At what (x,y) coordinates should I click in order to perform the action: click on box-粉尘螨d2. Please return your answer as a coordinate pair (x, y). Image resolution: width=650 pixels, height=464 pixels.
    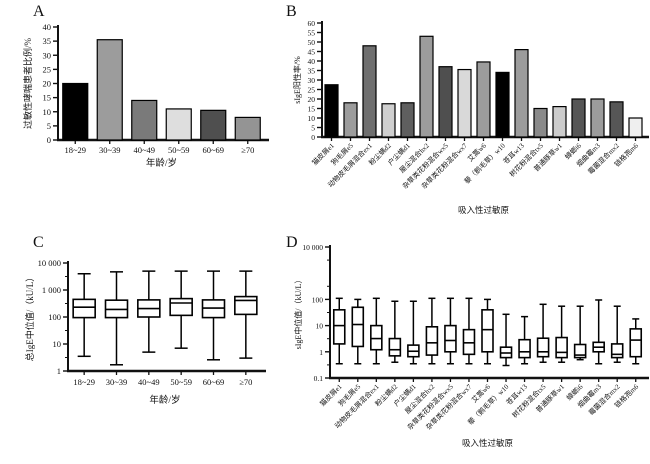
    Looking at the image, I should click on (395, 331).